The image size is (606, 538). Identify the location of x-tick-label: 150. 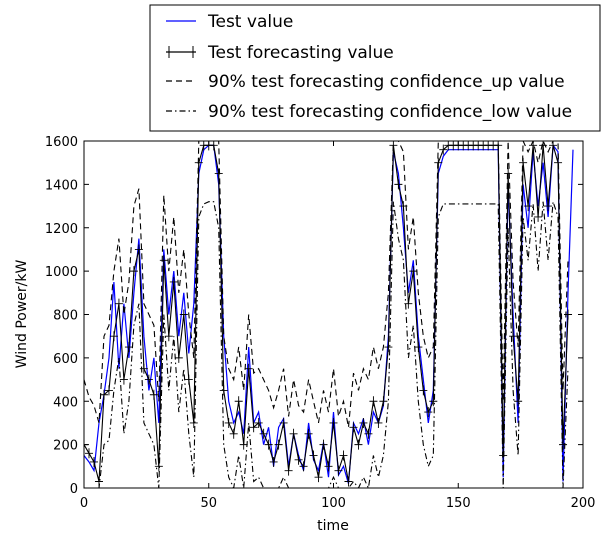
(458, 503).